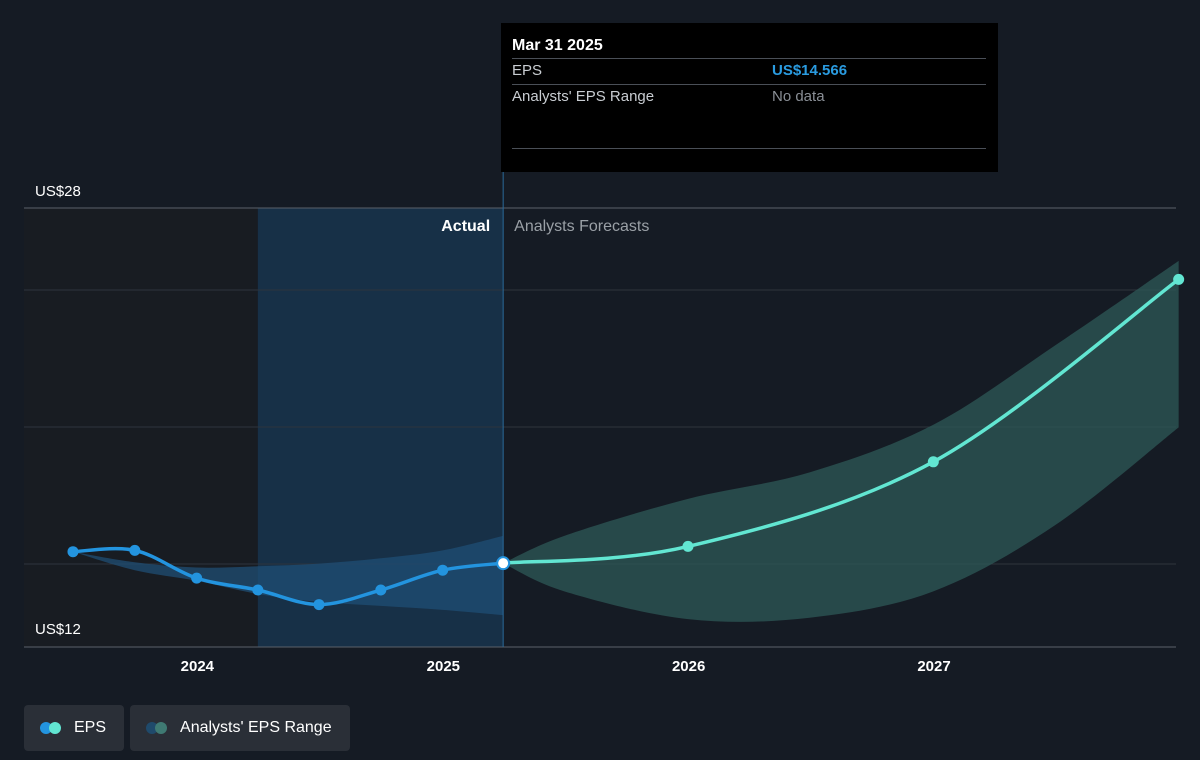 The height and width of the screenshot is (760, 1200). I want to click on tooltip-row-range: Analysts' EPS Range No data, so click(749, 97).